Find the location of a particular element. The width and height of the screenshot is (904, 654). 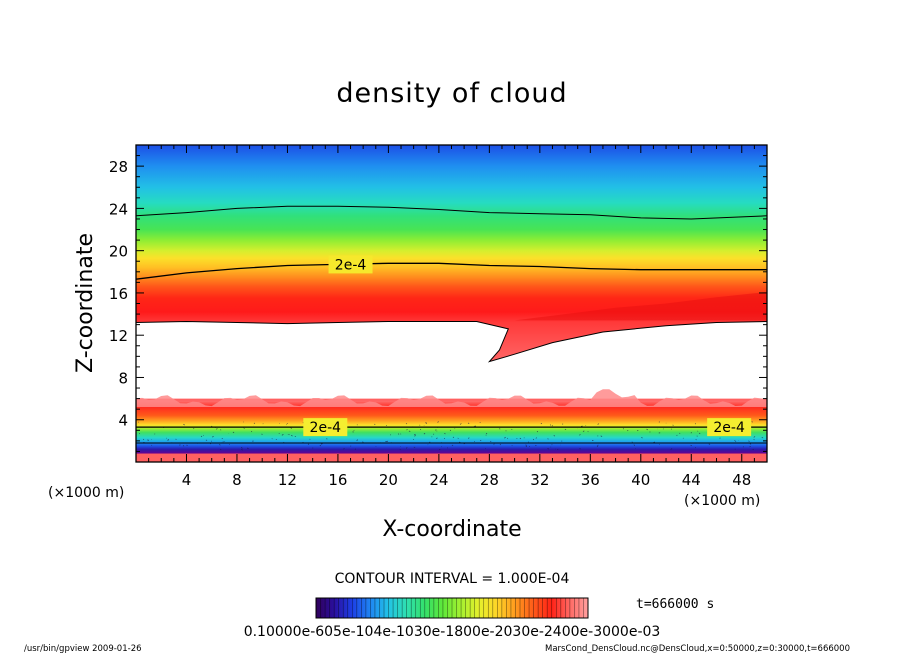

y-tick-label: 12 is located at coordinates (118, 336).